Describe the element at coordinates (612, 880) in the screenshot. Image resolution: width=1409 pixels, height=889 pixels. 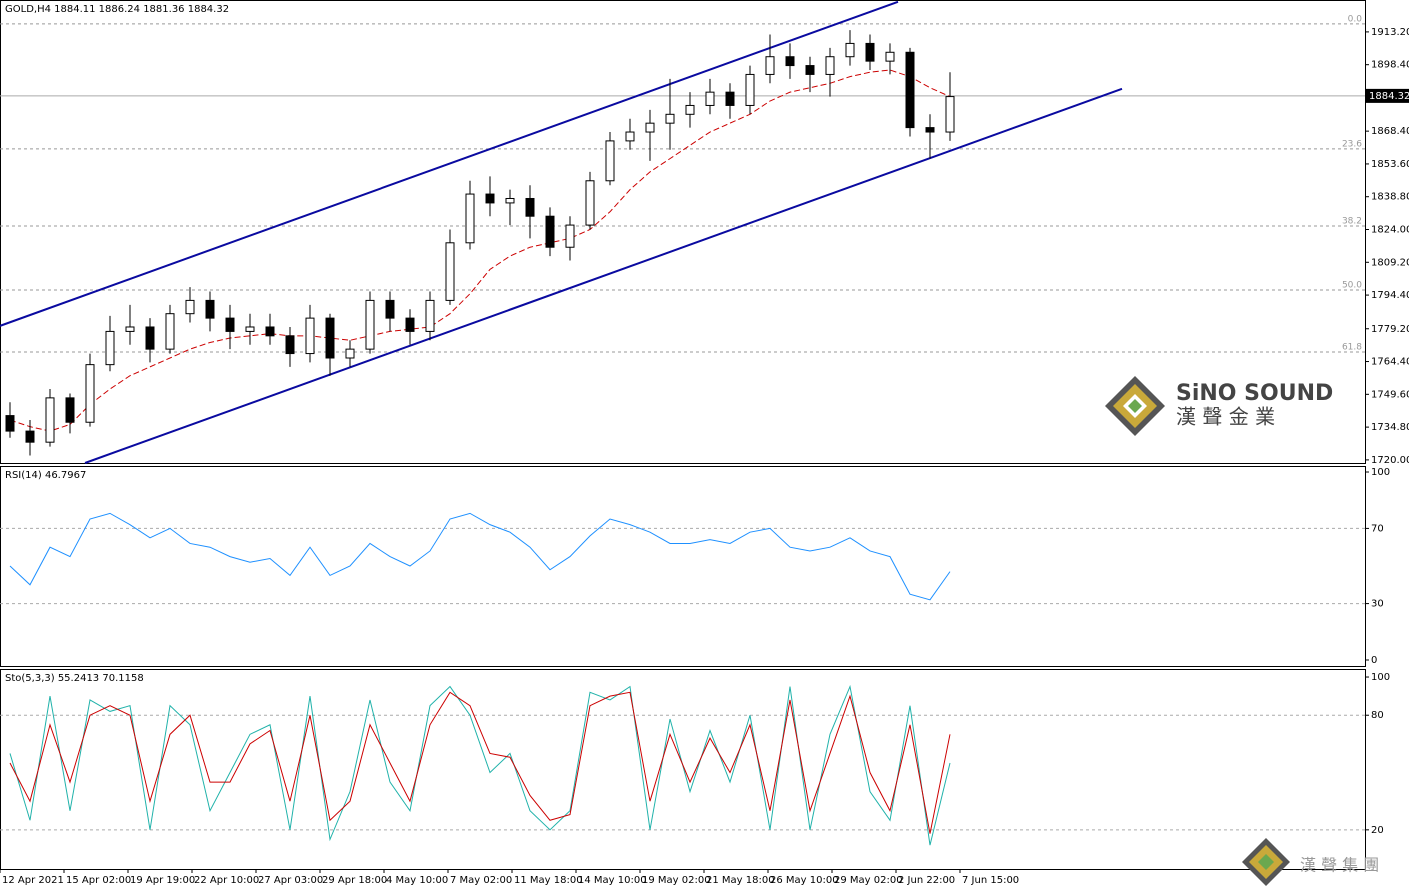
I see `x-tick-label: 14 May 10:00` at that location.